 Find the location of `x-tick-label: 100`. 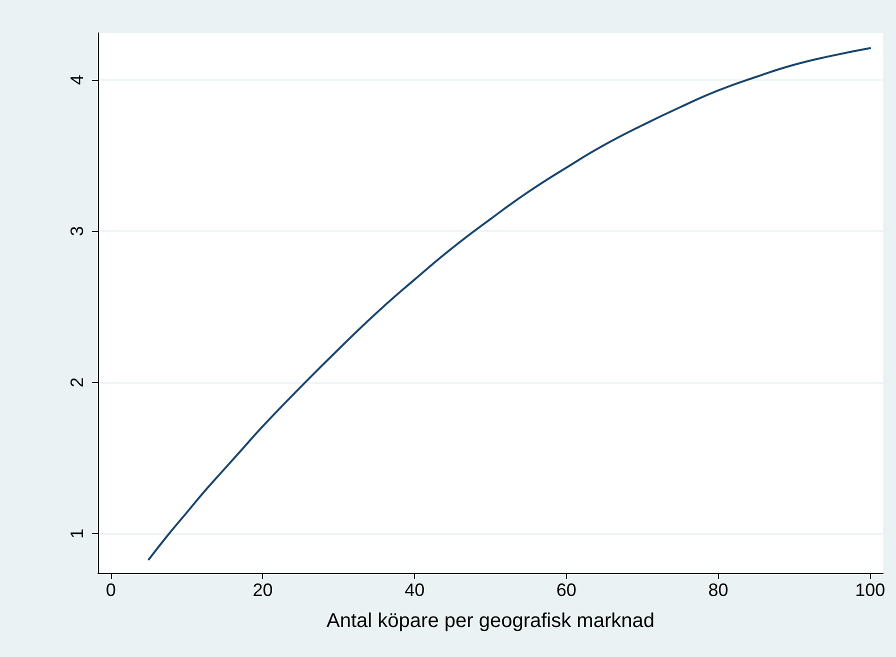

x-tick-label: 100 is located at coordinates (870, 590).